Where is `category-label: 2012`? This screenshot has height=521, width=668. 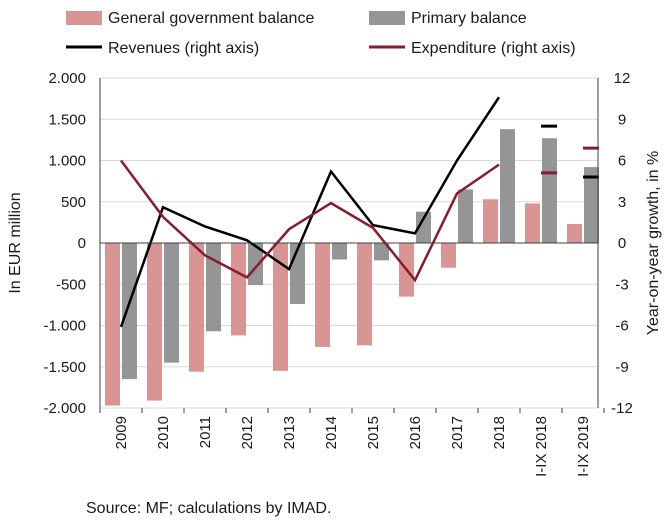
category-label: 2012 is located at coordinates (247, 432).